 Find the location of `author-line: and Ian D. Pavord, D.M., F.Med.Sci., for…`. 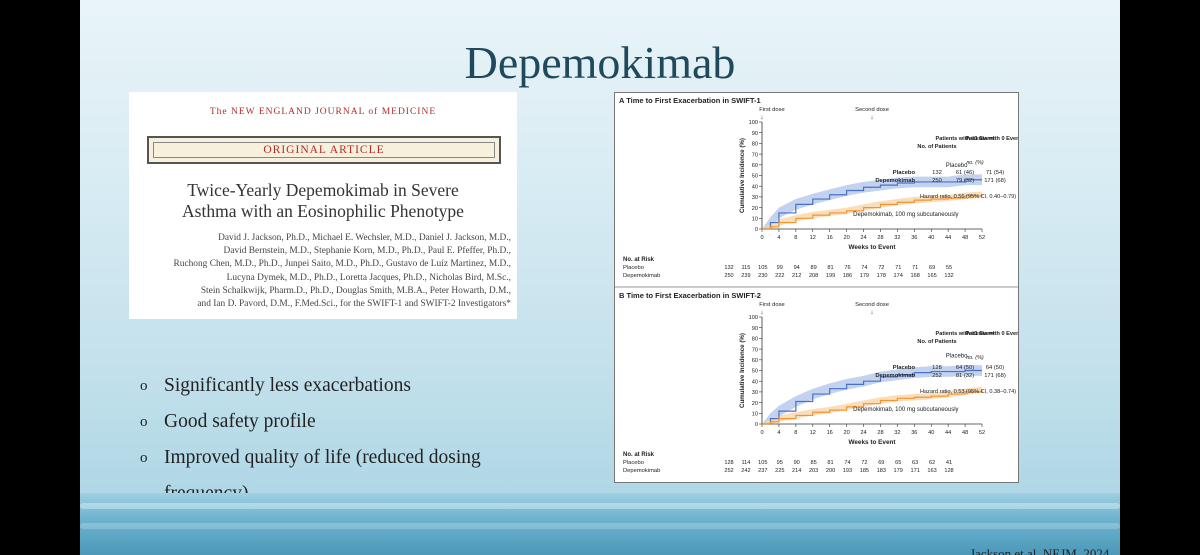

author-line: and Ian D. Pavord, D.M., F.Med.Sci., for… is located at coordinates (354, 304).